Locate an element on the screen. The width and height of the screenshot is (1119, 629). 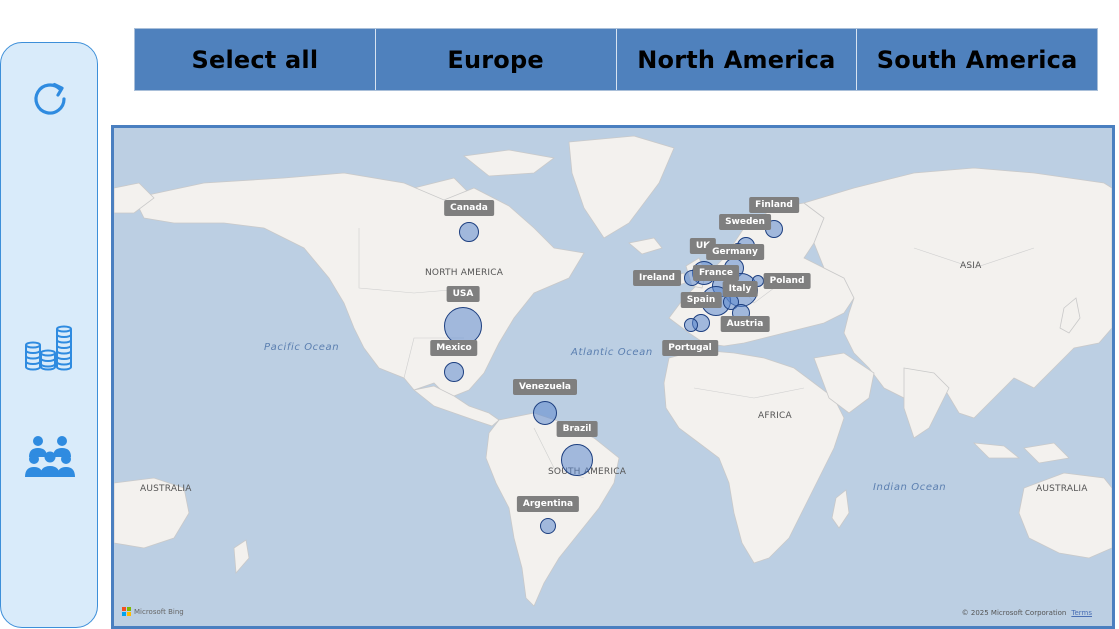
tag-venezuela: Venezuela is located at coordinates (545, 387).